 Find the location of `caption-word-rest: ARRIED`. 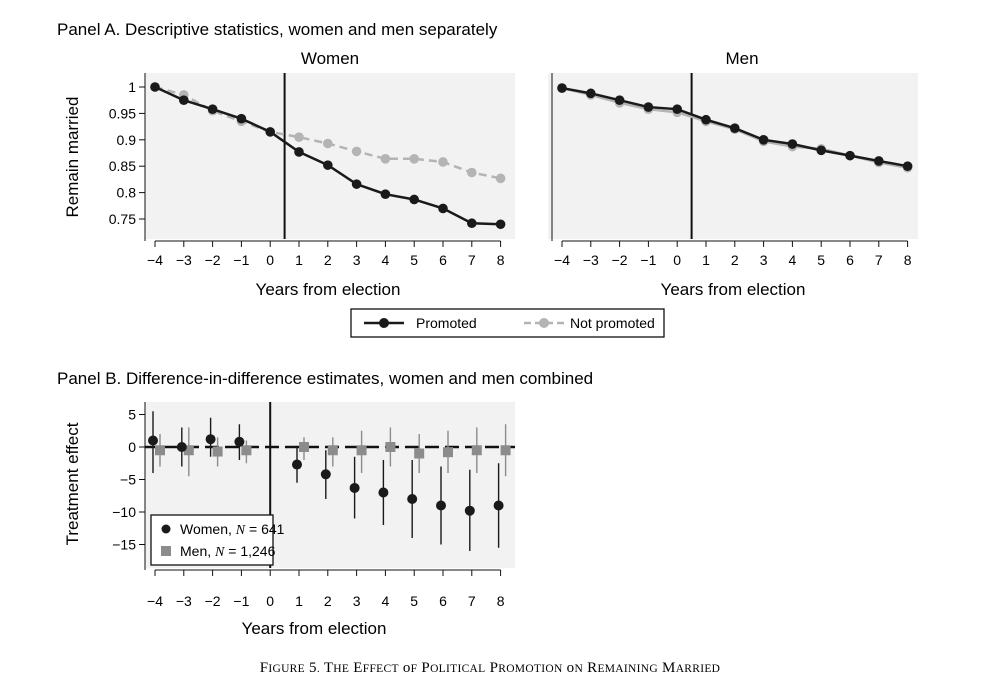

caption-word-rest: ARRIED is located at coordinates (698, 669).